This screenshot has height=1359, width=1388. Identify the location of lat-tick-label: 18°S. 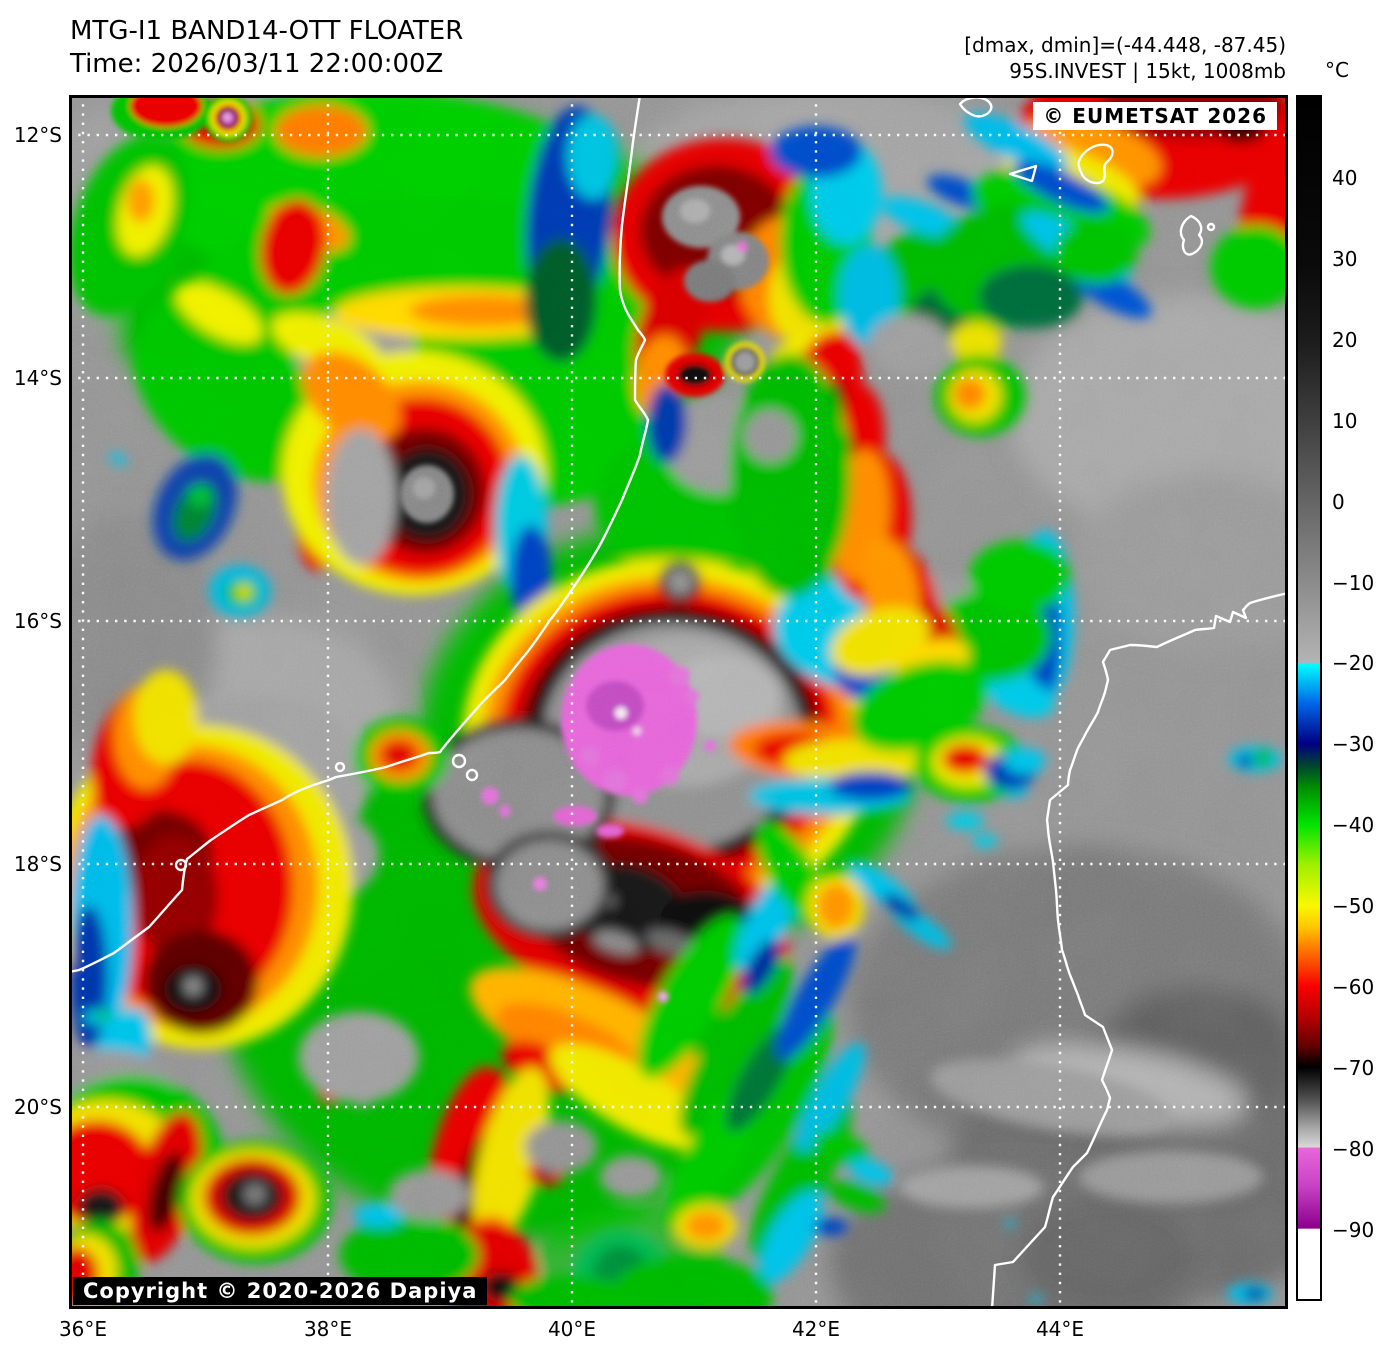
(37, 864).